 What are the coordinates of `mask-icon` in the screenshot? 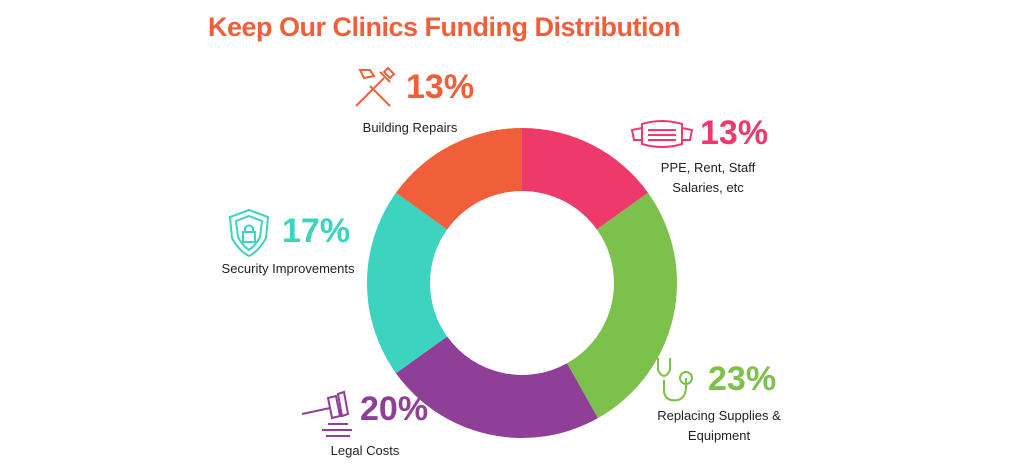 It's located at (662, 134).